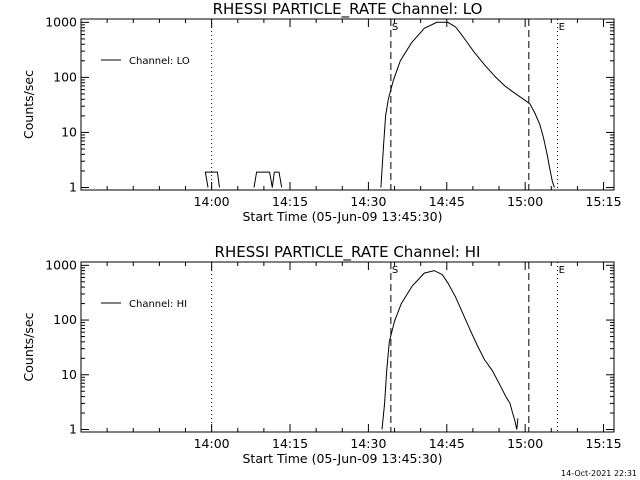  What do you see at coordinates (159, 61) in the screenshot?
I see `legend-label: Channel: LO` at bounding box center [159, 61].